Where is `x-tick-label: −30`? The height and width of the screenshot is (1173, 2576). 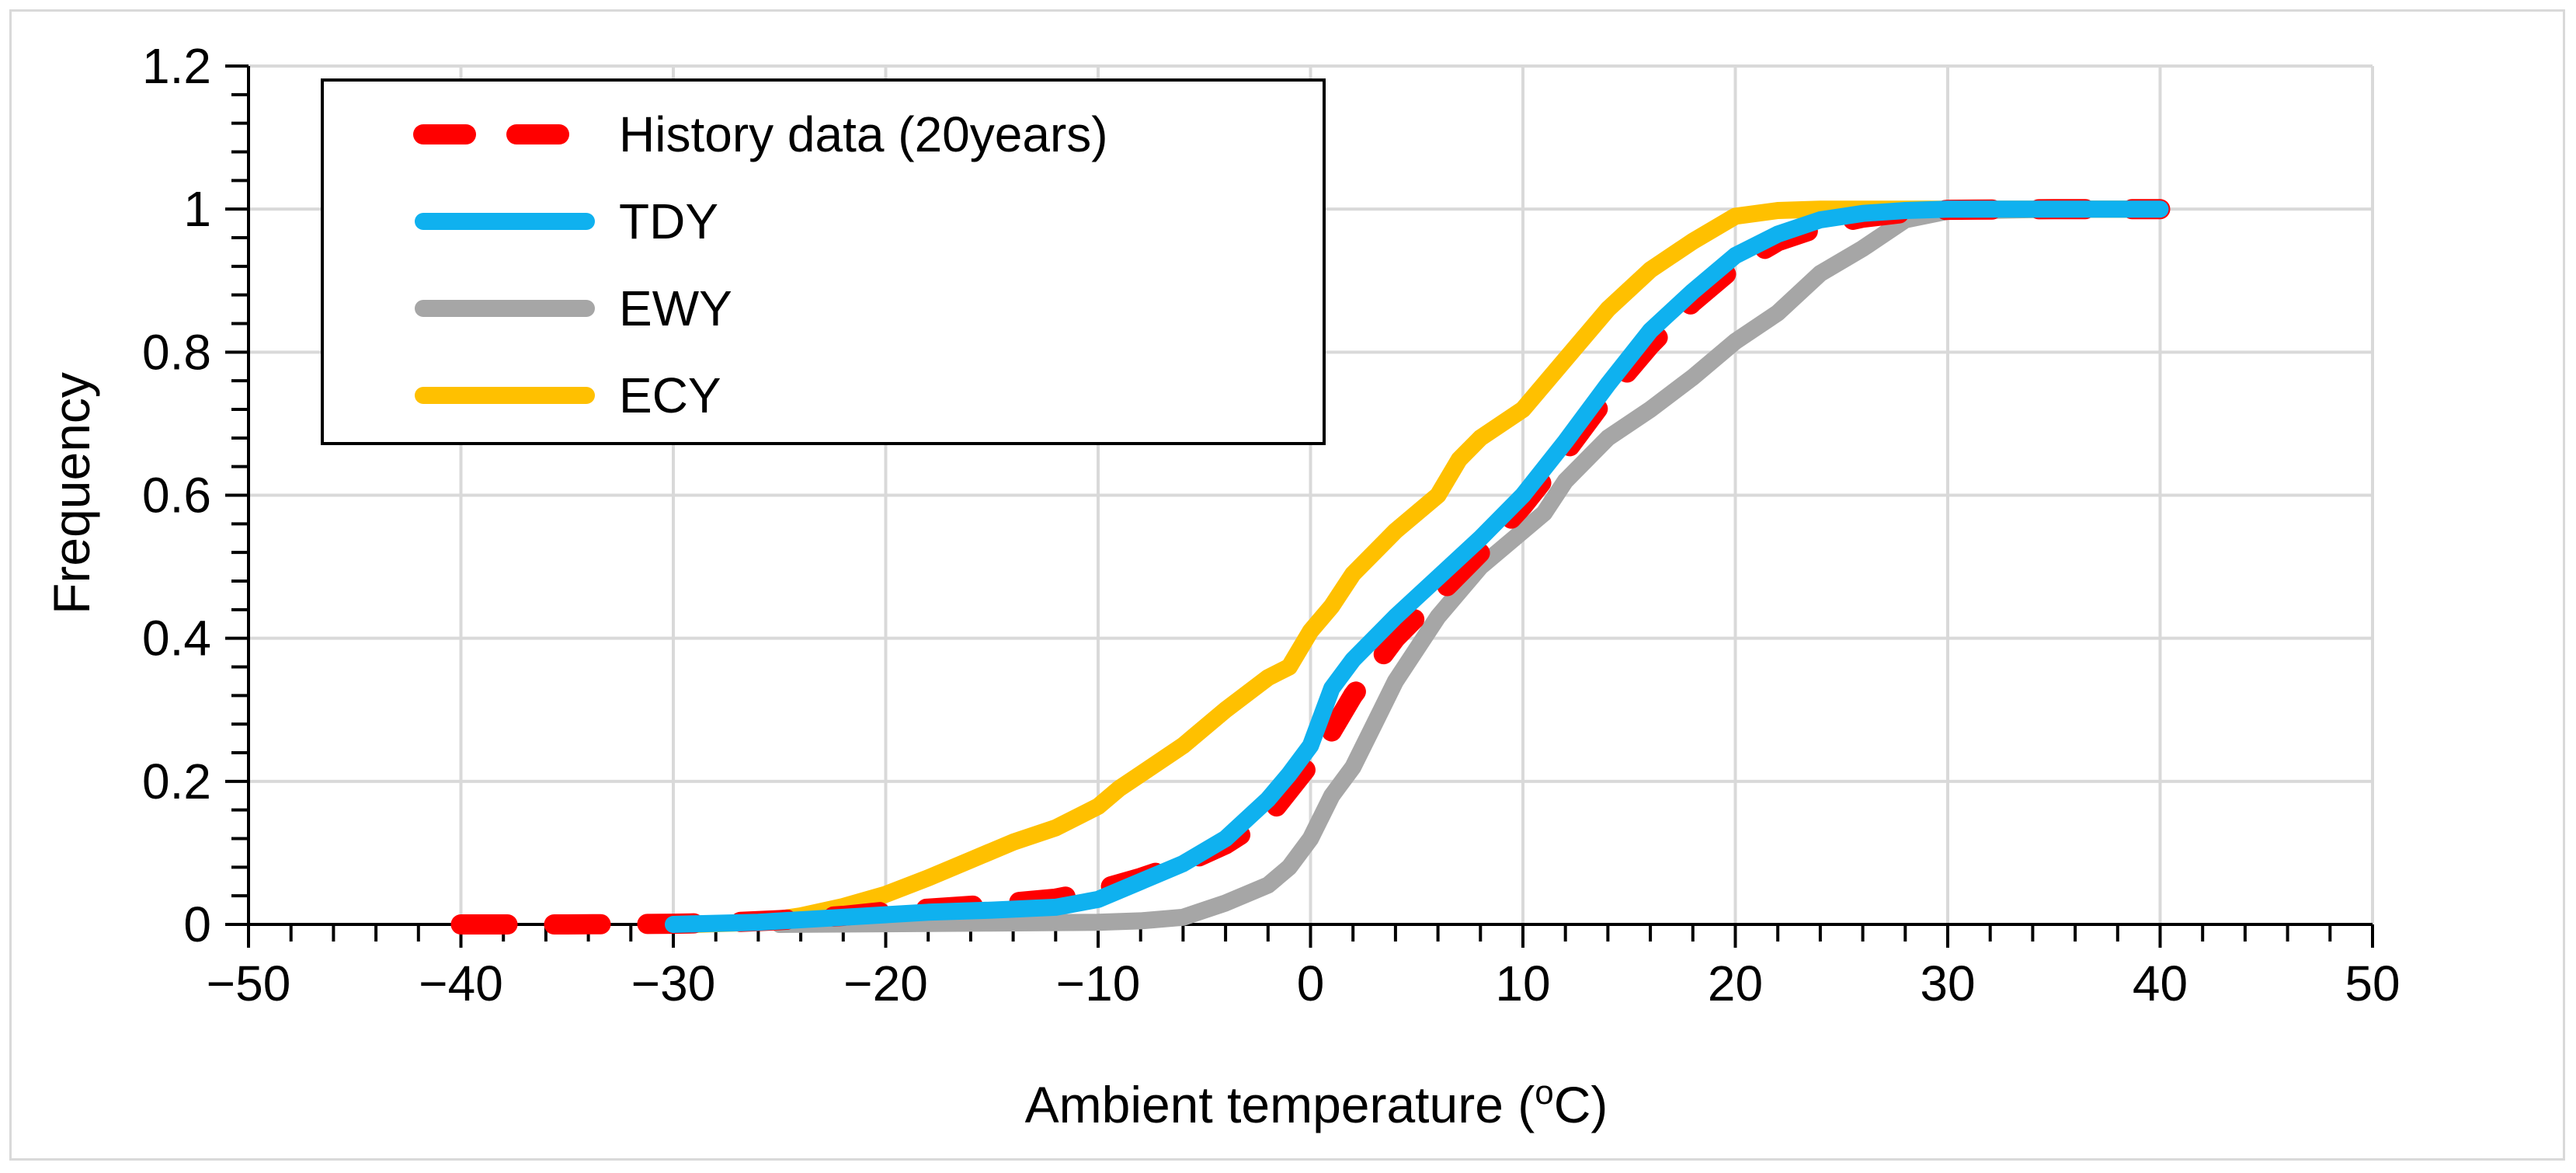
x-tick-label: −30 is located at coordinates (673, 983).